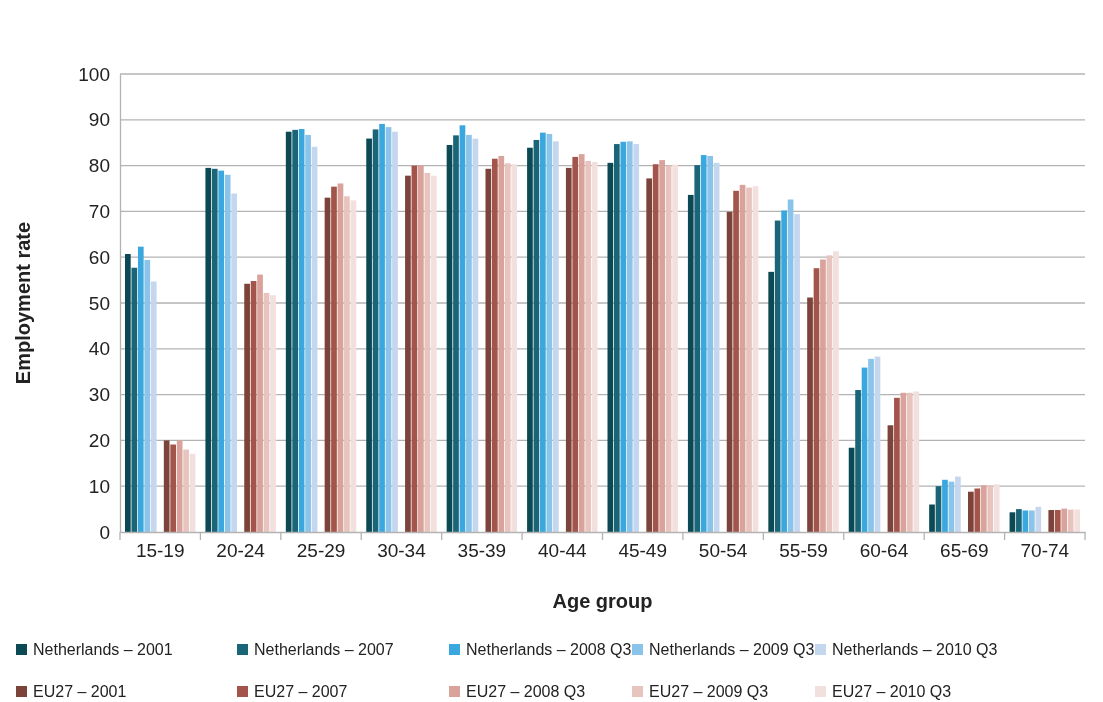 Image resolution: width=1103 pixels, height=702 pixels. What do you see at coordinates (643, 551) in the screenshot?
I see `x-tick-label: 45-49` at bounding box center [643, 551].